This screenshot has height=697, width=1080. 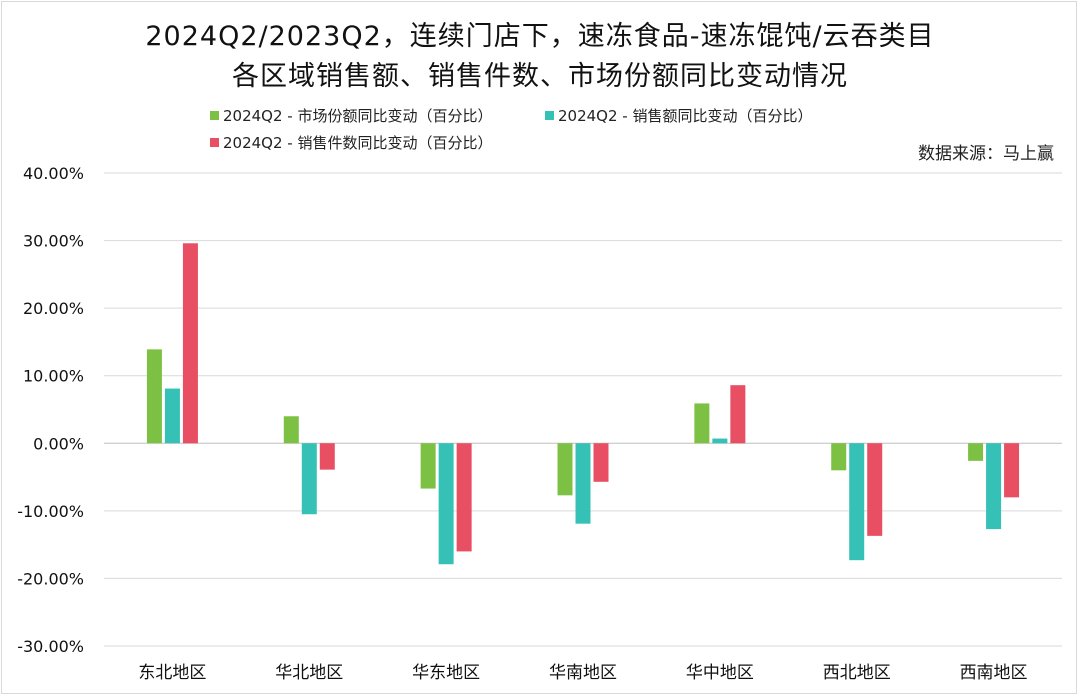 I want to click on legend-item-market-share: 2024Q2 - 市场份额同比变动（百分比）, so click(x=351, y=115).